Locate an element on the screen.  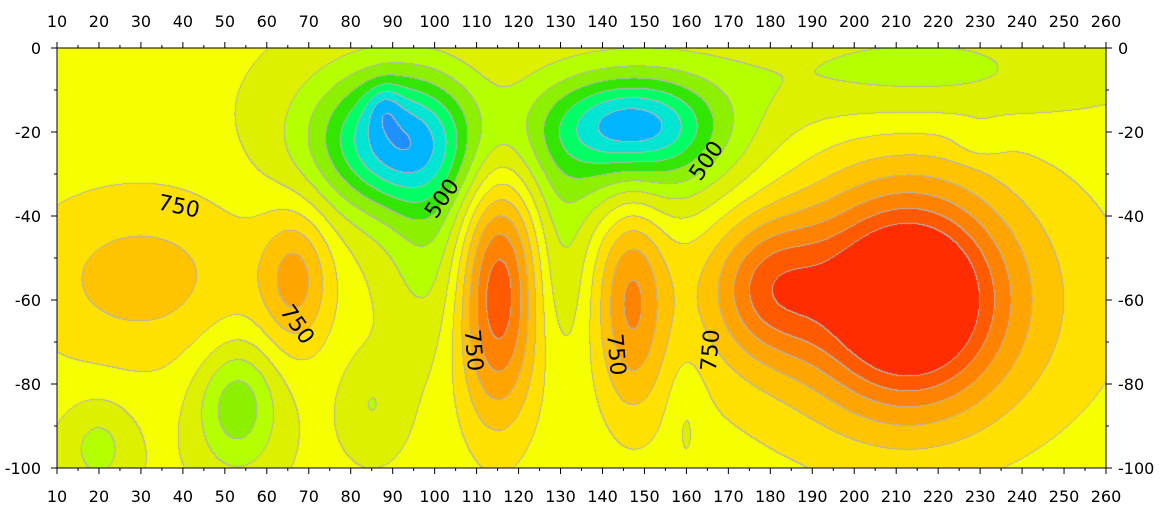
x-tick-label-top: 180 is located at coordinates (770, 21).